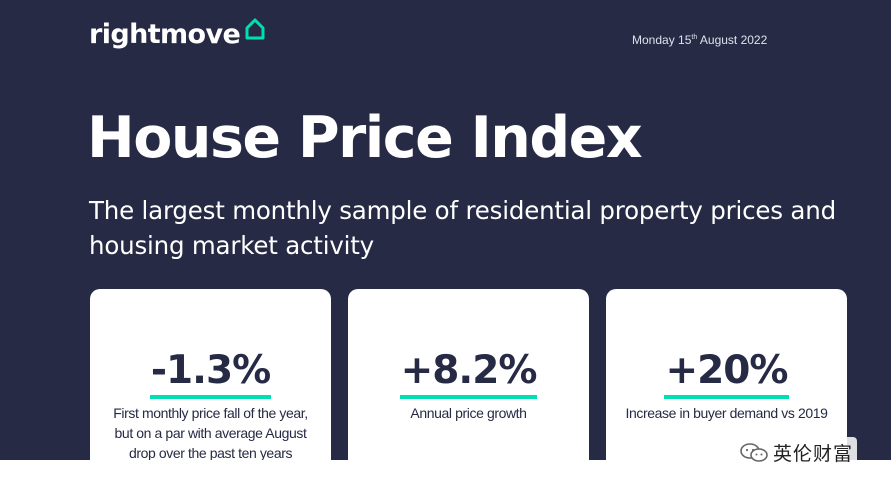 Image resolution: width=891 pixels, height=487 pixels. I want to click on stat-card-annual-growth: +8.2% Annual price growth, so click(468, 388).